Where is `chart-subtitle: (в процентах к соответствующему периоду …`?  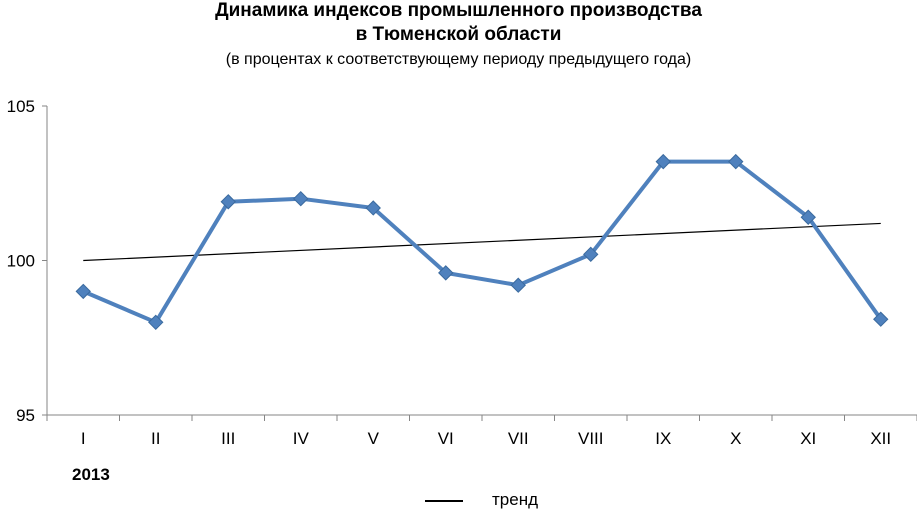
chart-subtitle: (в процентах к соответствующему периоду … is located at coordinates (458, 59).